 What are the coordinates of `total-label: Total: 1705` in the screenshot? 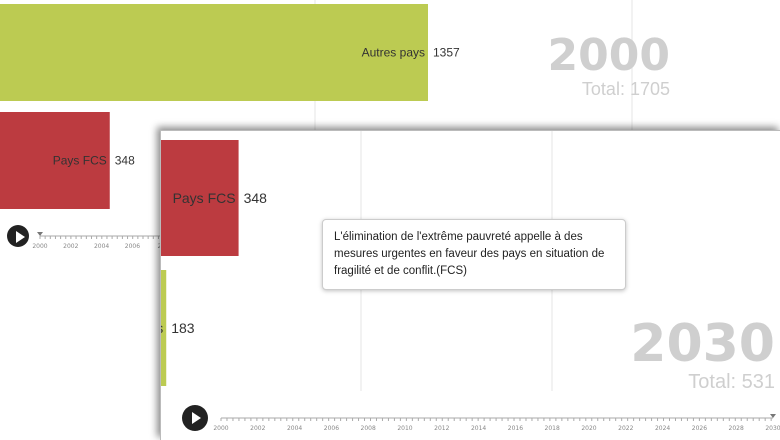 It's located at (626, 89).